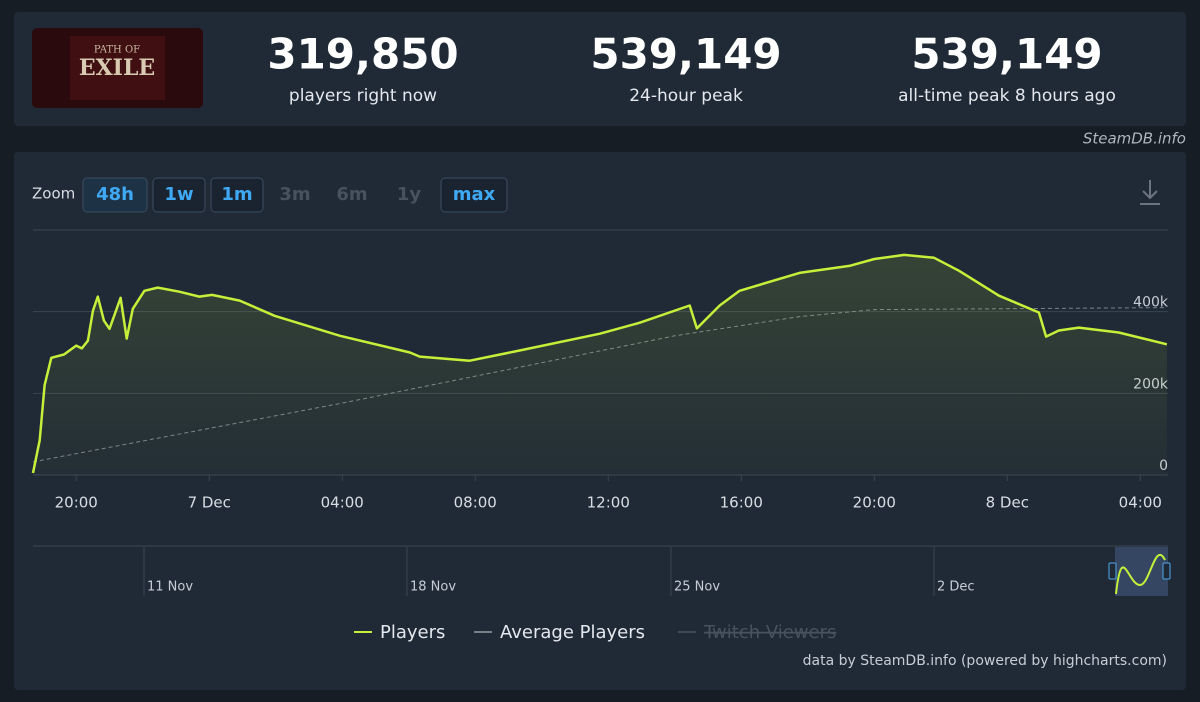 The image size is (1200, 702). I want to click on legend: Players Average Players Twitch Viewers, so click(595, 632).